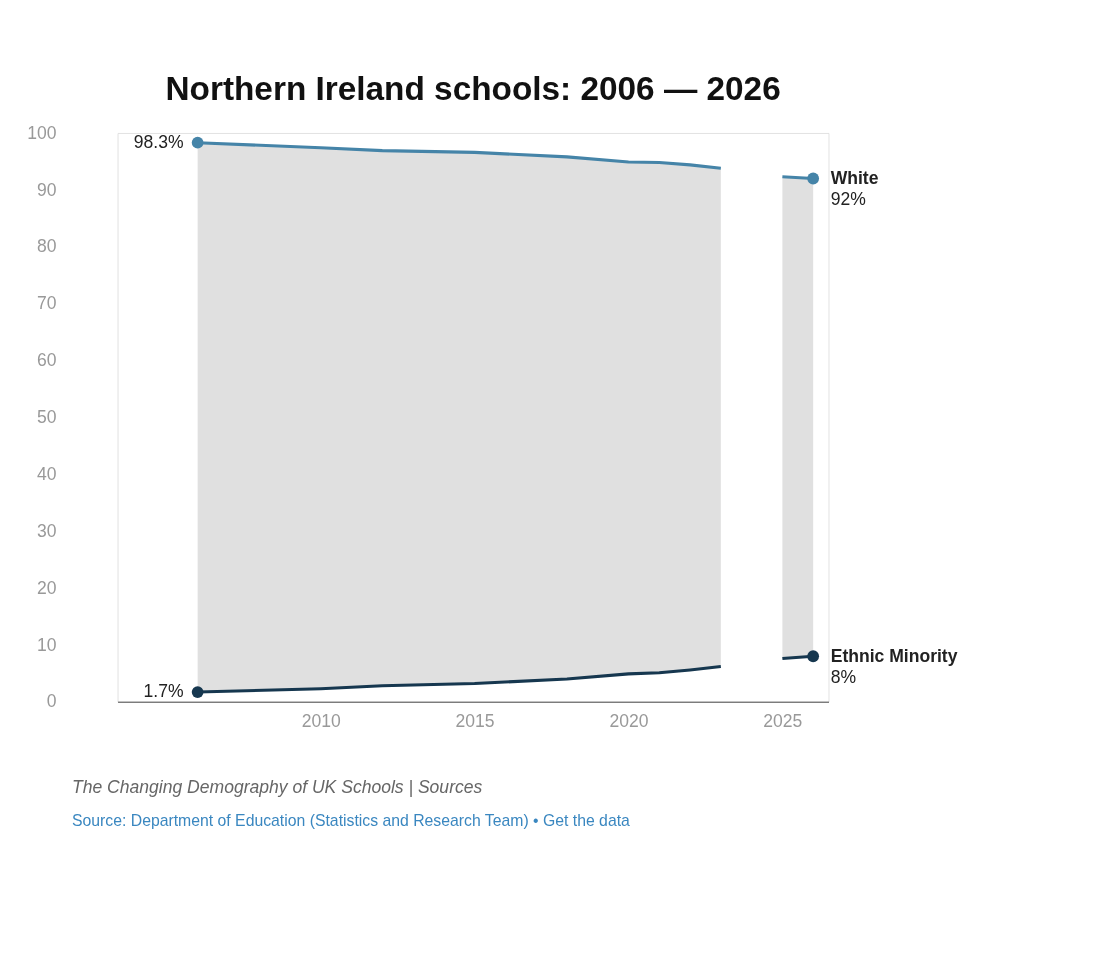 The image size is (1098, 964). Describe the element at coordinates (629, 720) in the screenshot. I see `x-tick-label: 2020` at that location.